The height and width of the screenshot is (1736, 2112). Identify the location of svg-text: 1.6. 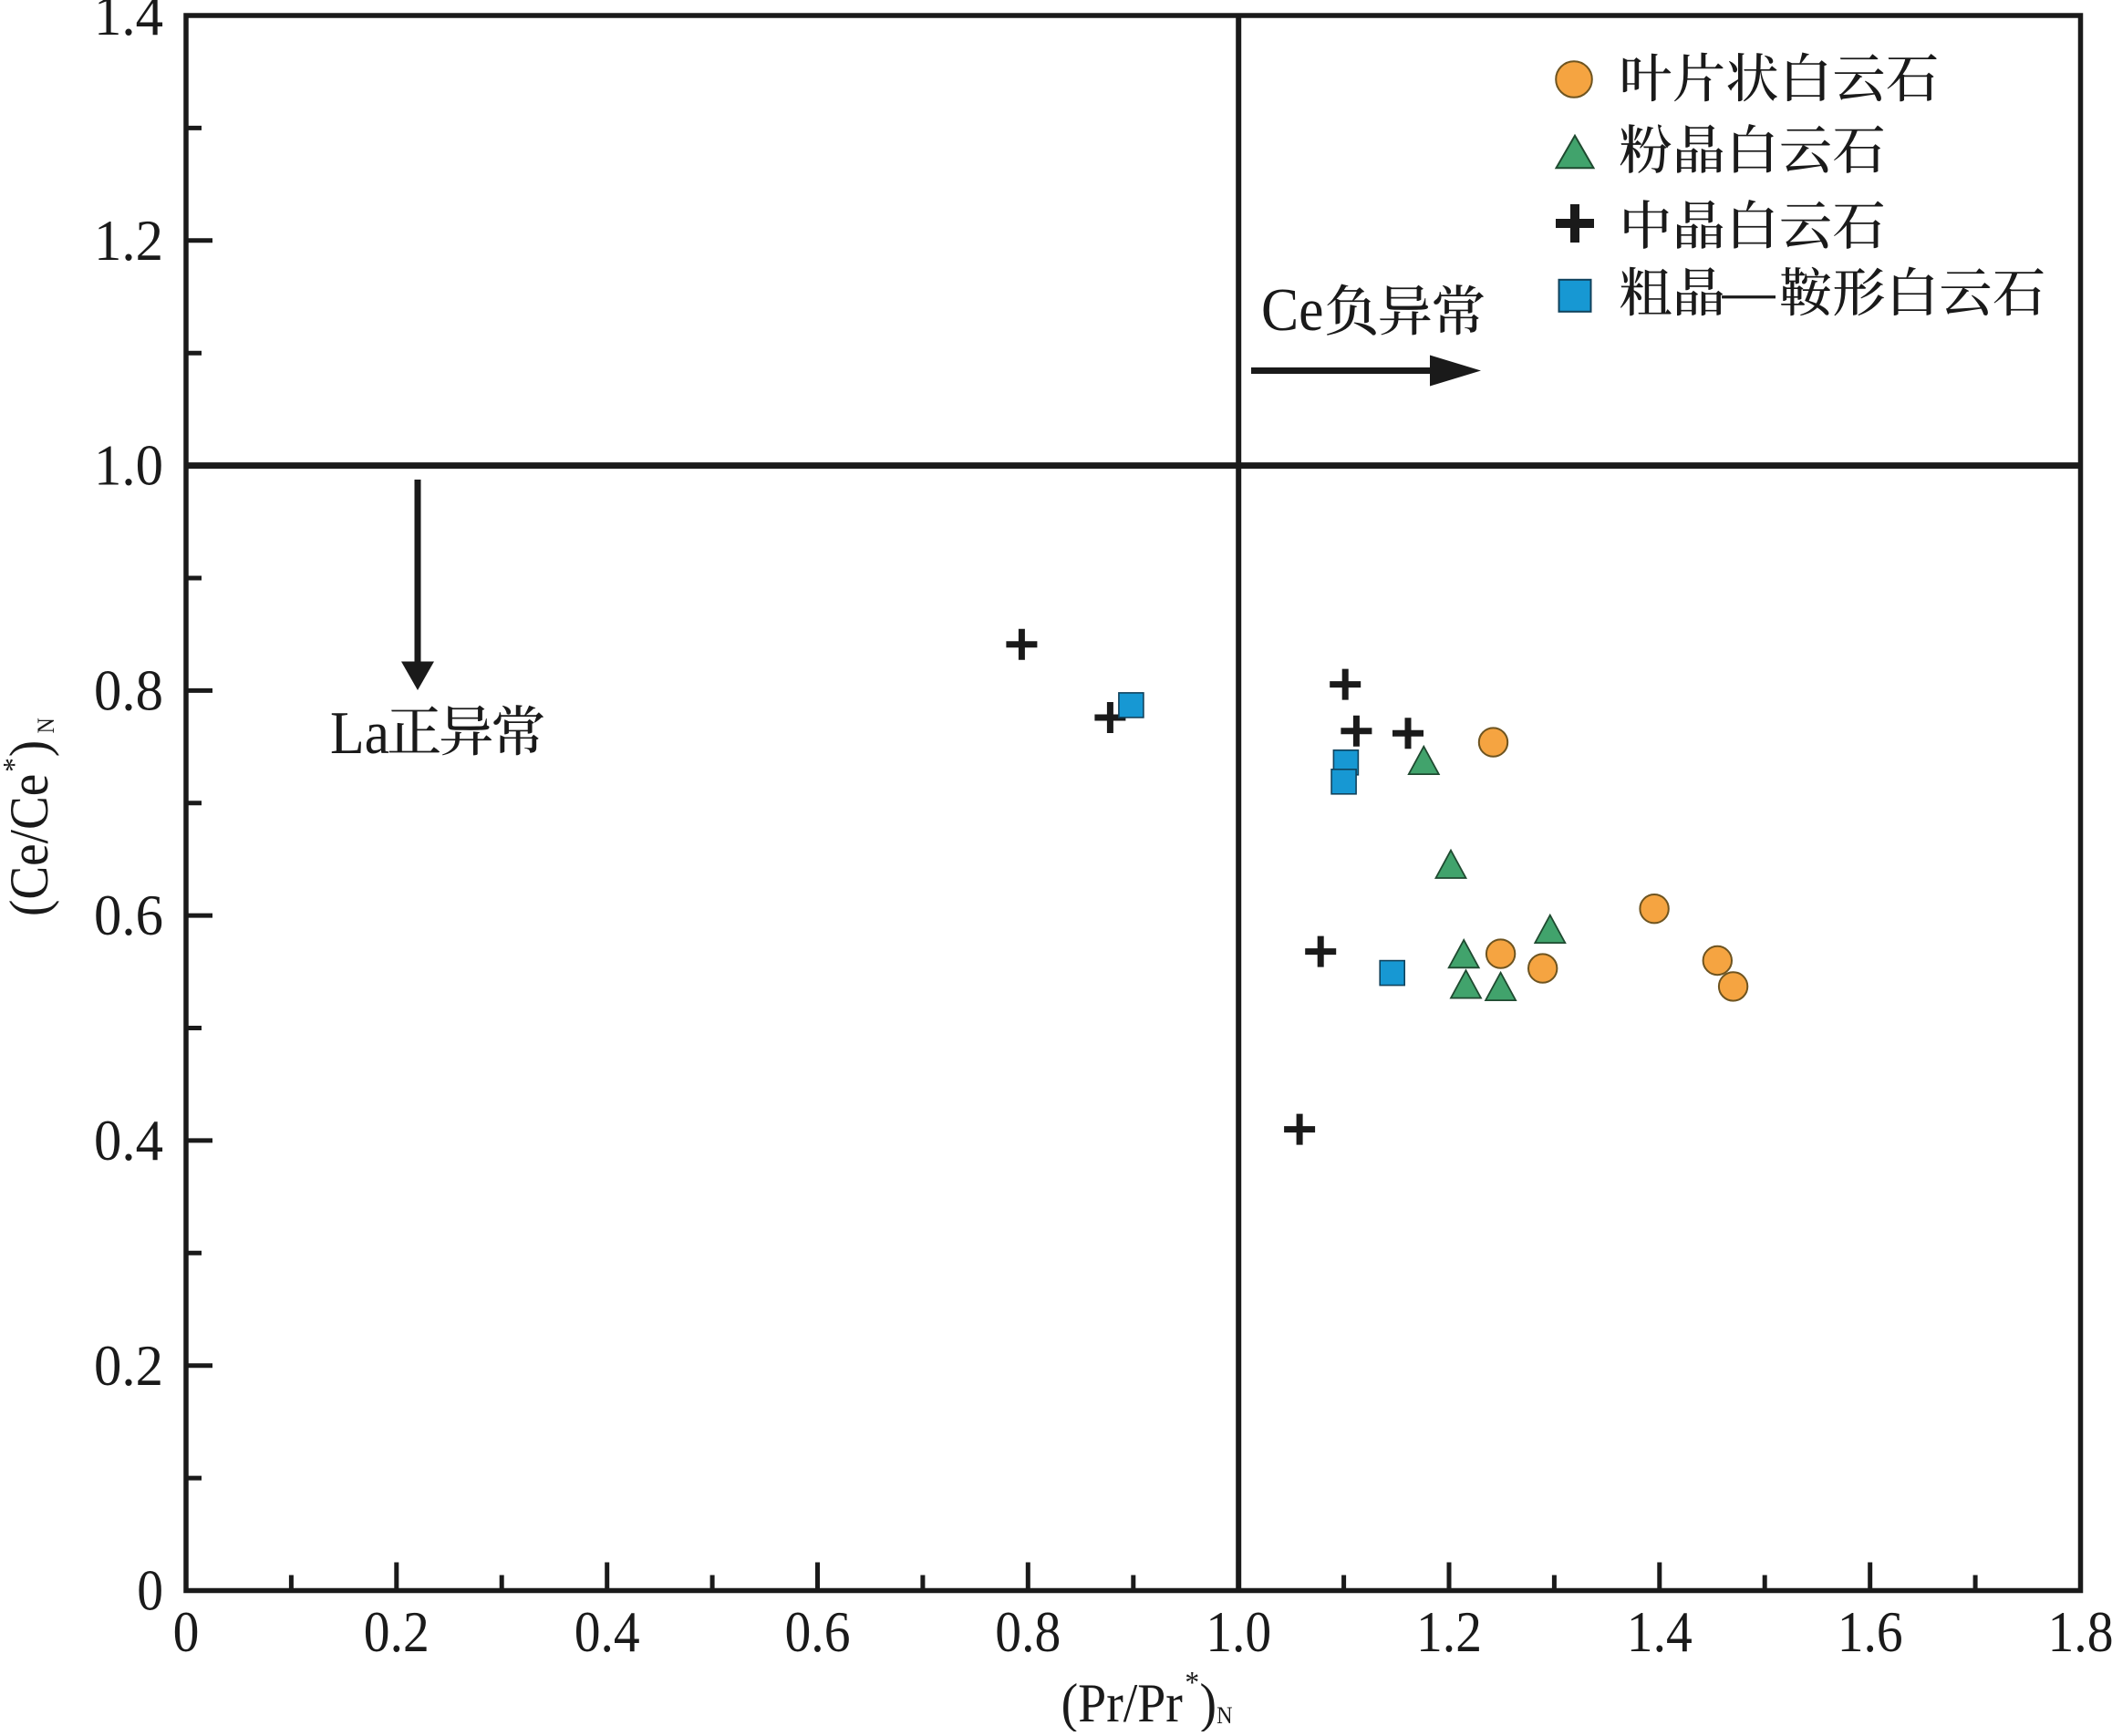
(1870, 1631).